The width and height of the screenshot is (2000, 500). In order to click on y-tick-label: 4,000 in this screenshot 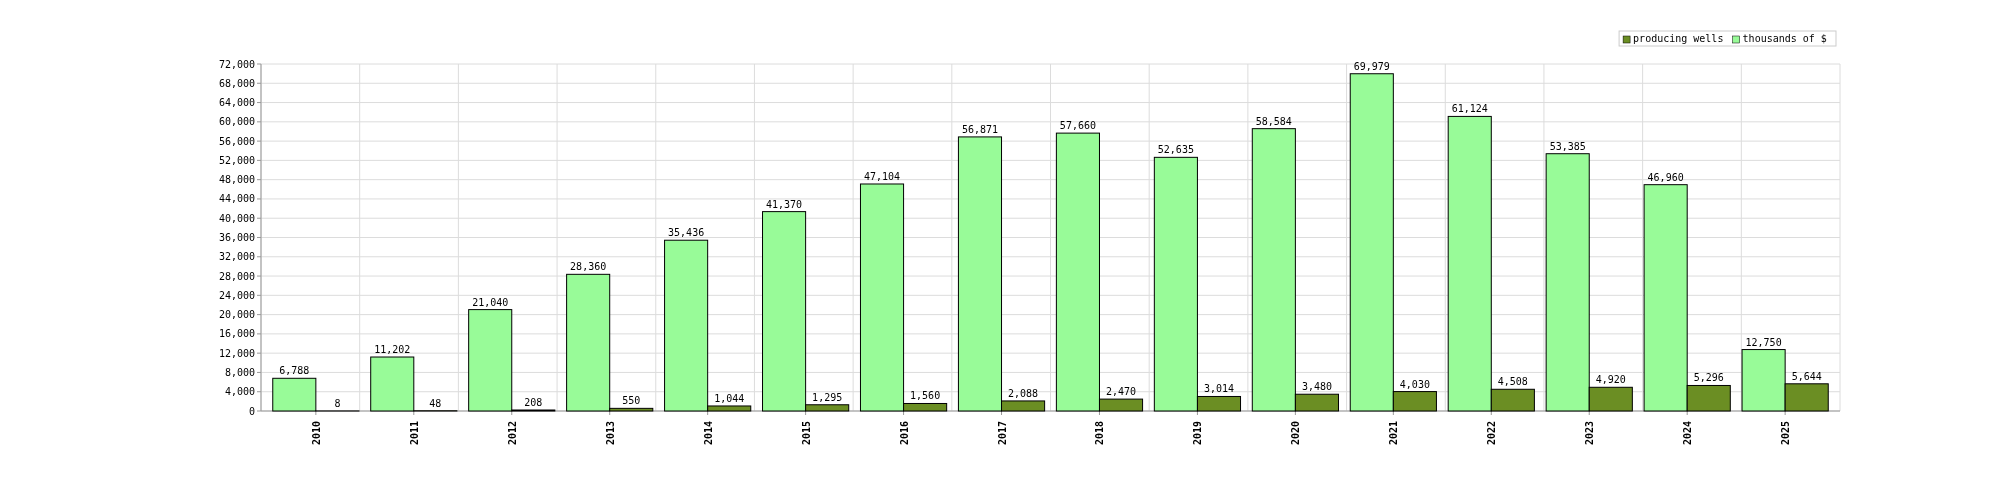, I will do `click(239, 392)`.